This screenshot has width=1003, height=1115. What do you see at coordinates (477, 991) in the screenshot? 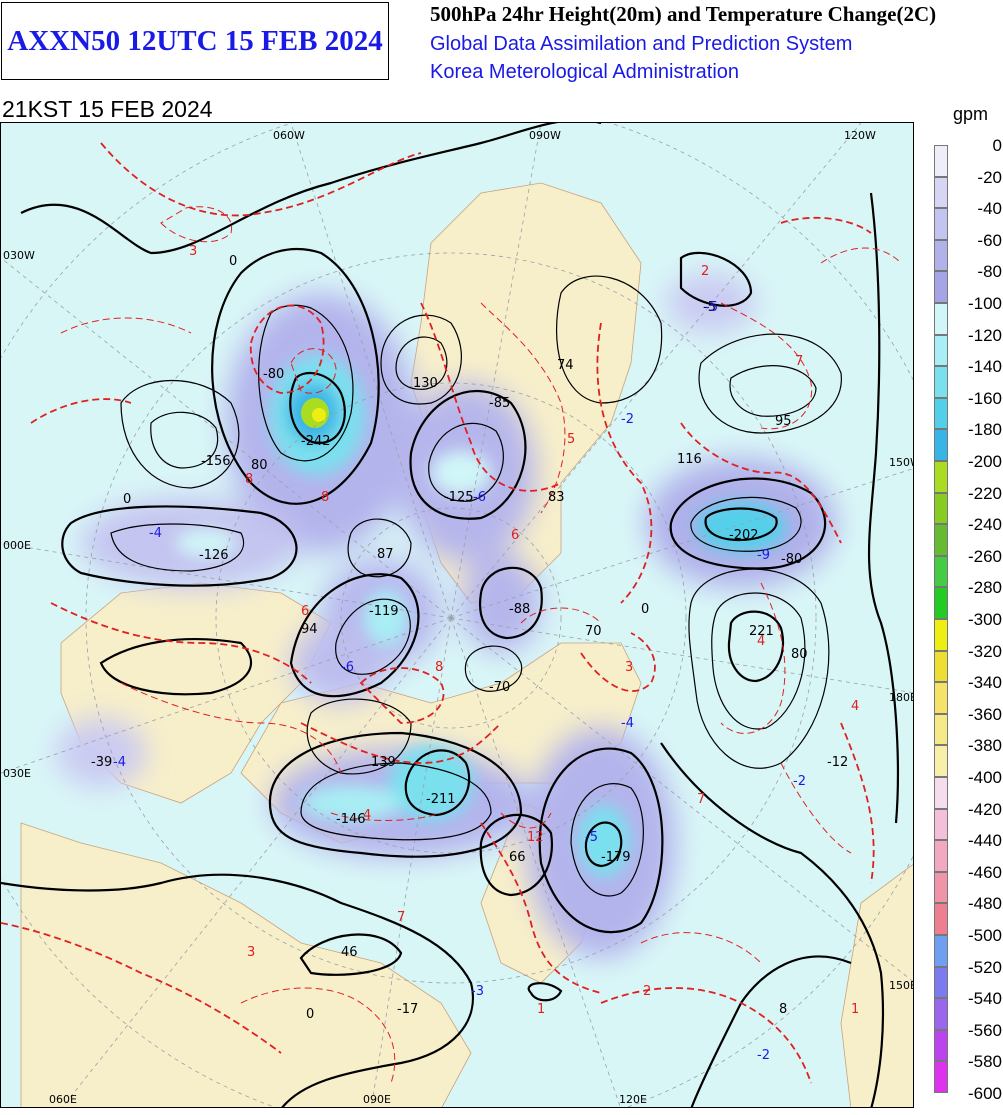
I see `temp-center: -3` at bounding box center [477, 991].